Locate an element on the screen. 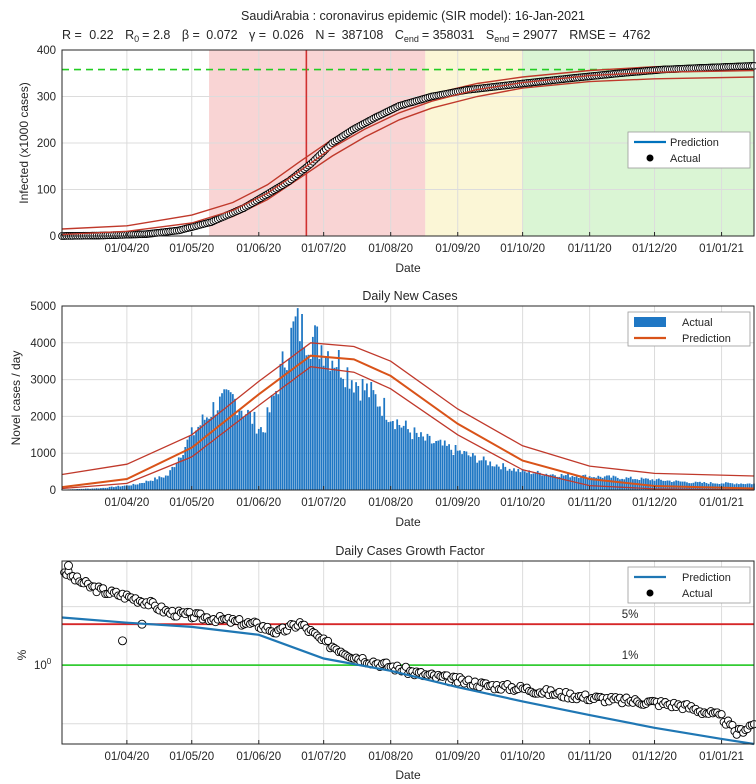 This screenshot has width=756, height=784. x-tick-label: 01/04/20 is located at coordinates (126, 249).